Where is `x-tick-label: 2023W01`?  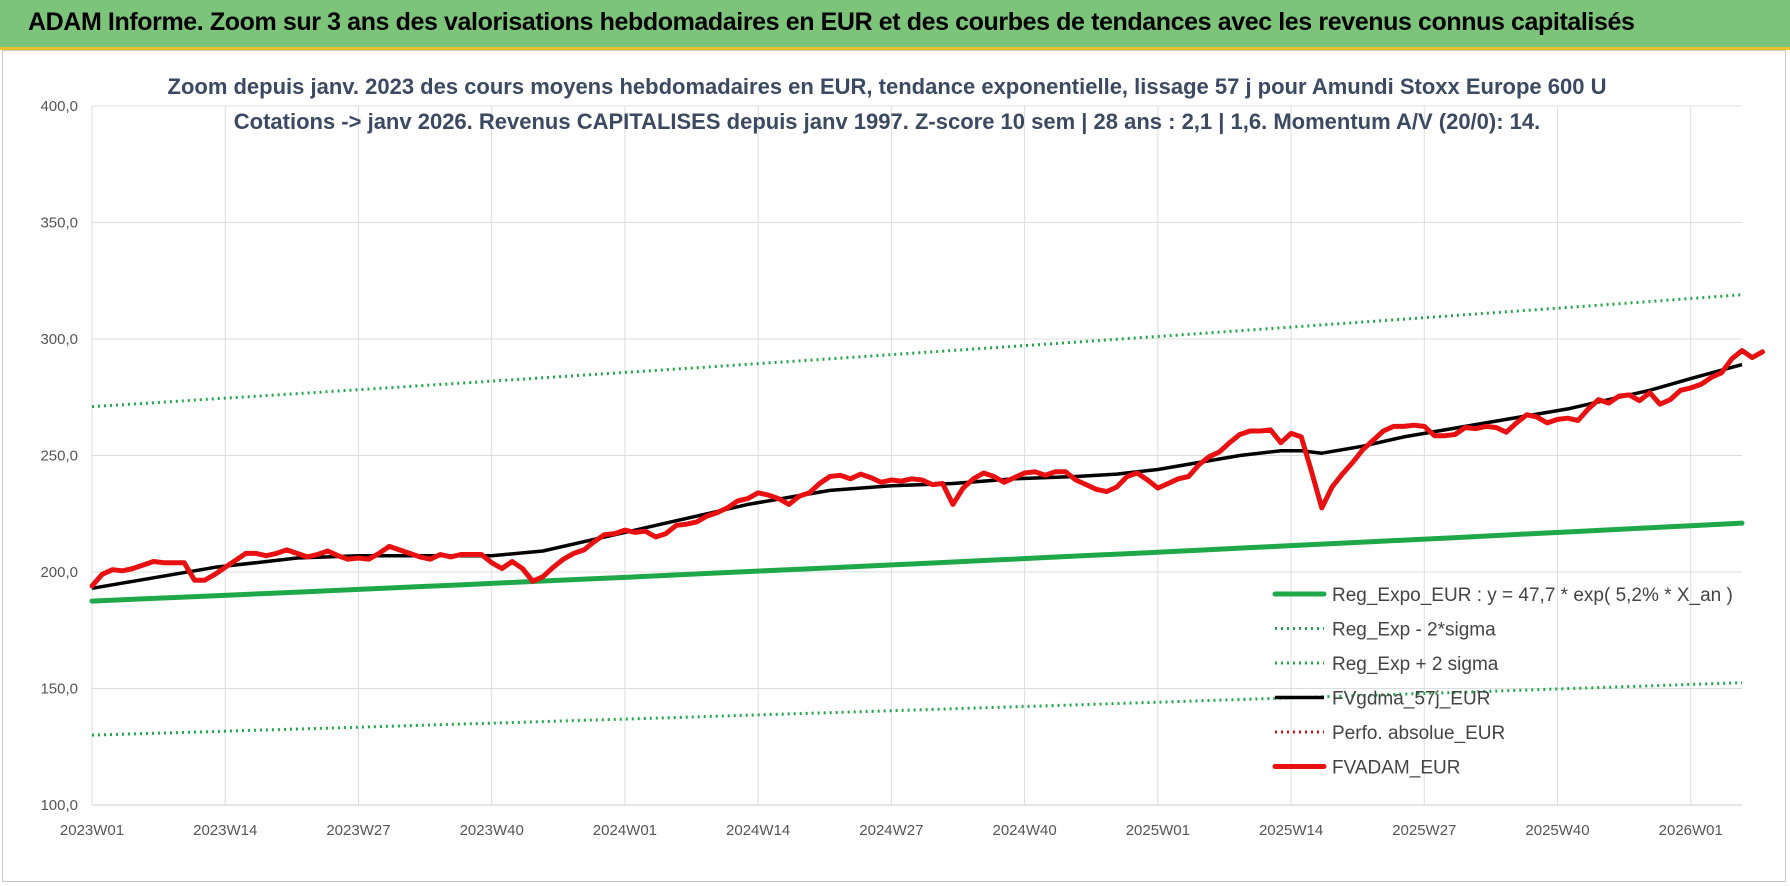 x-tick-label: 2023W01 is located at coordinates (92, 830).